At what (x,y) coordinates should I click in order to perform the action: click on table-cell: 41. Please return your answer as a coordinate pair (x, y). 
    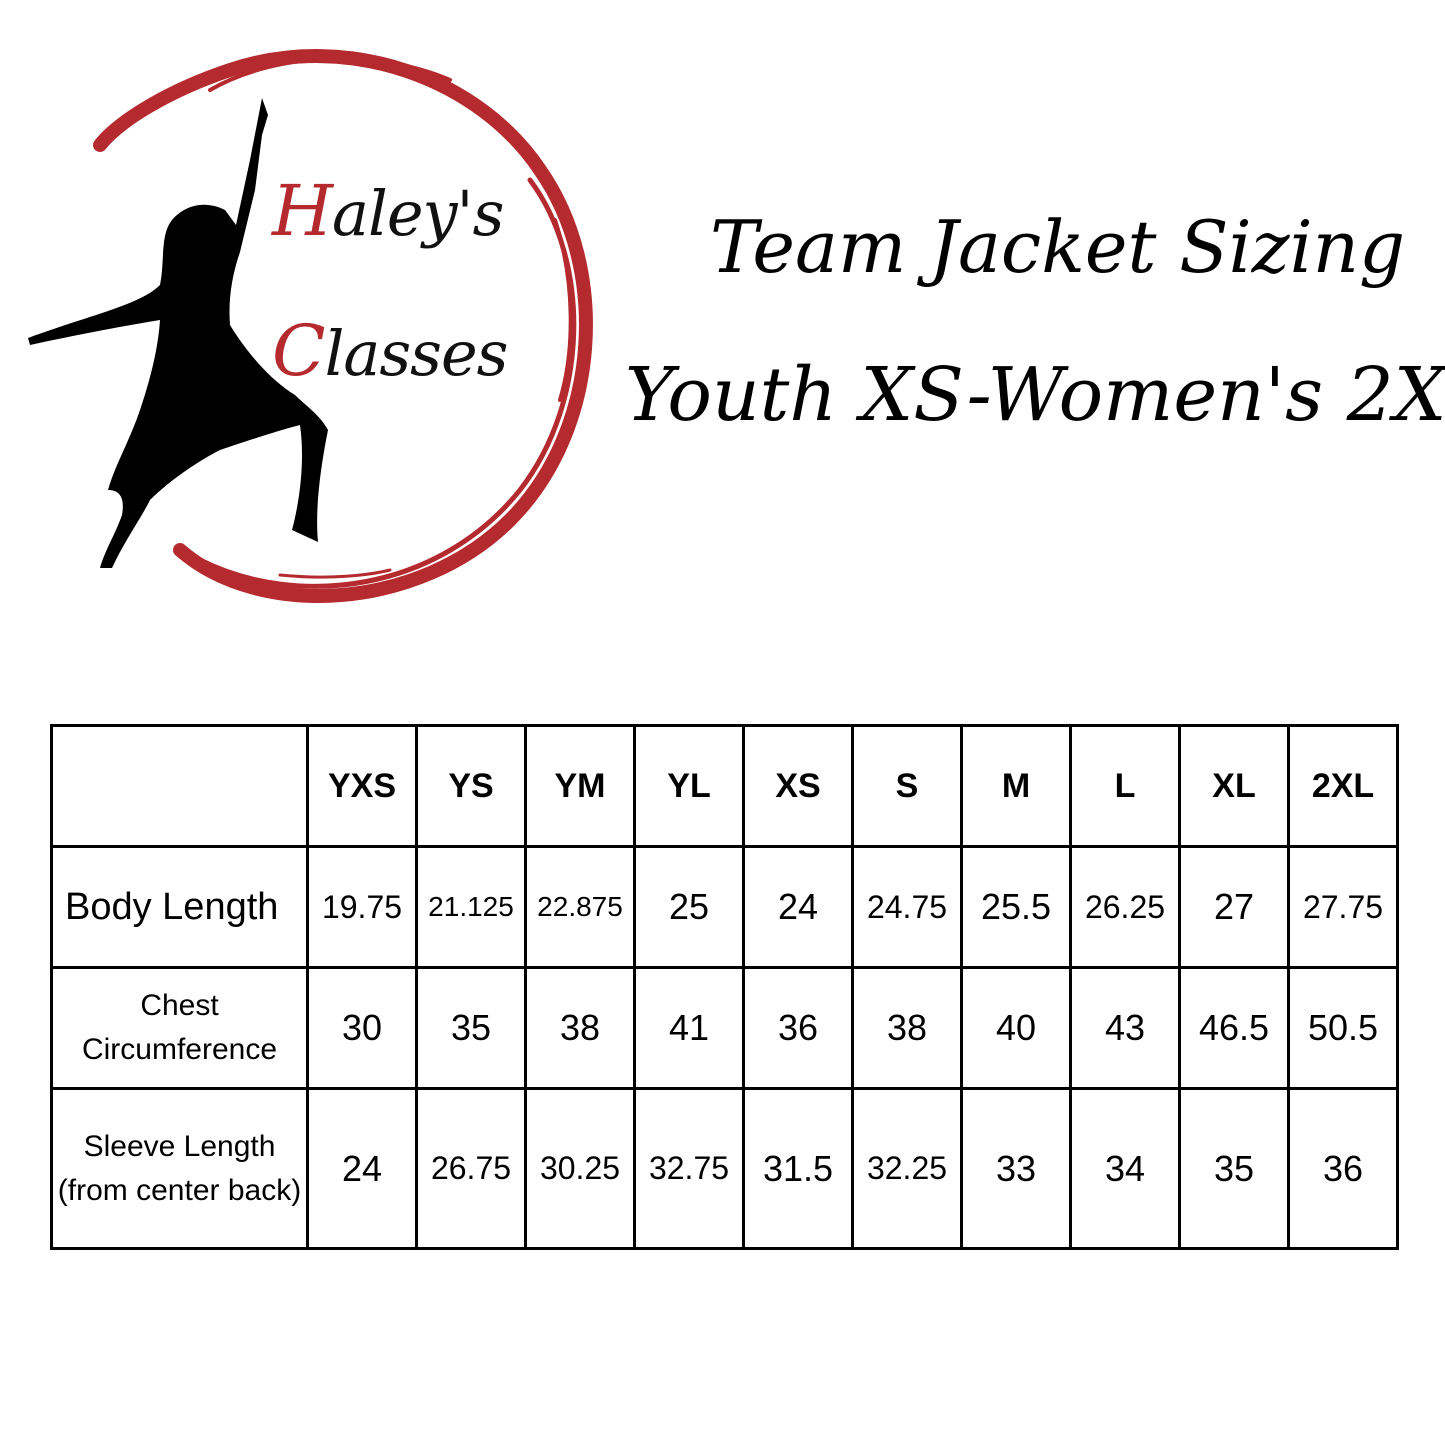
    Looking at the image, I should click on (689, 1028).